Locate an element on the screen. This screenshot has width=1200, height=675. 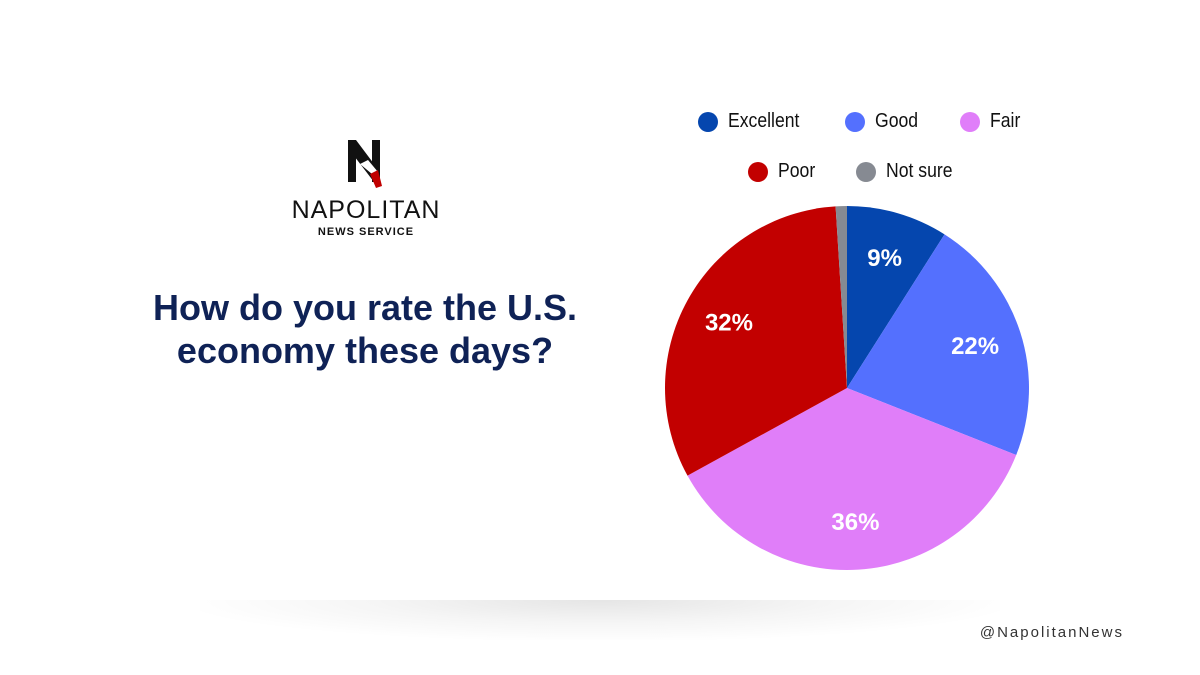
legend-item-poor: Poor is located at coordinates (784, 171).